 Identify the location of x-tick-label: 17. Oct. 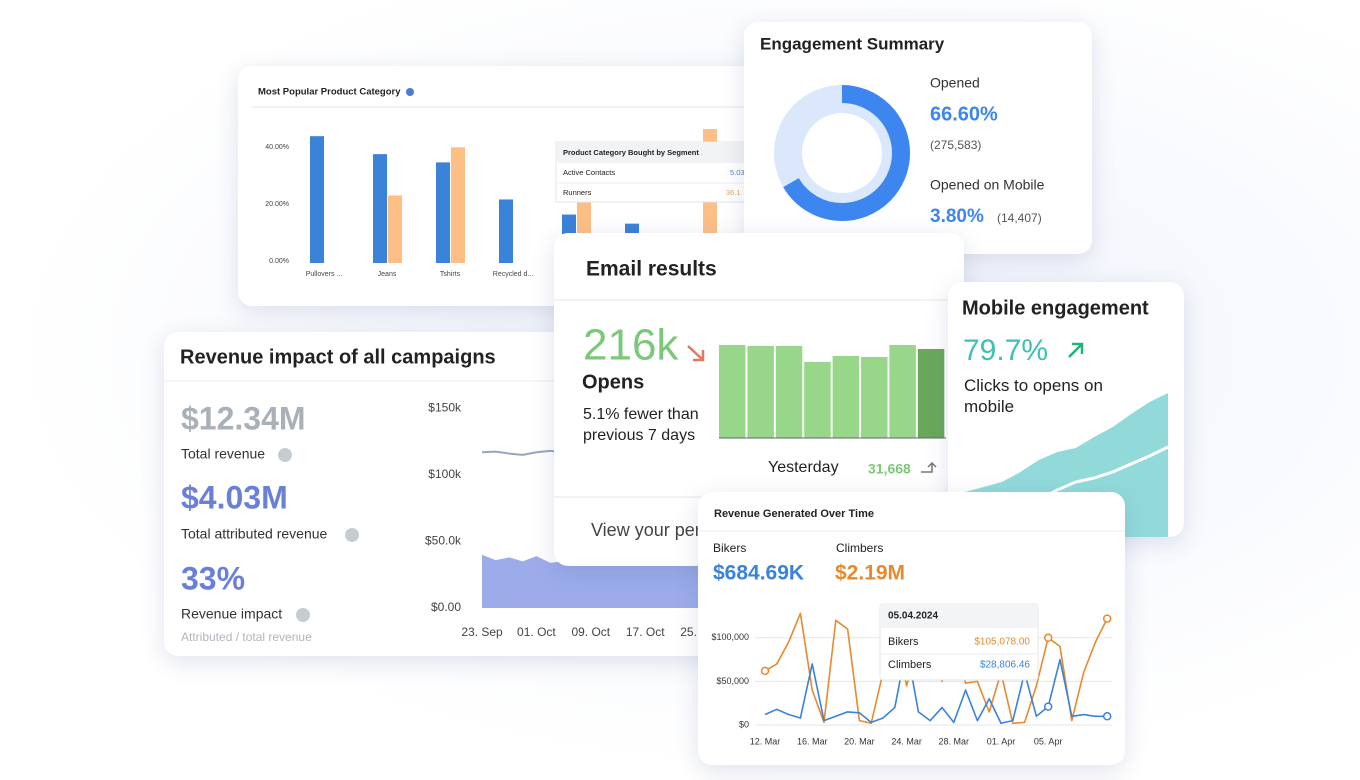
(645, 632).